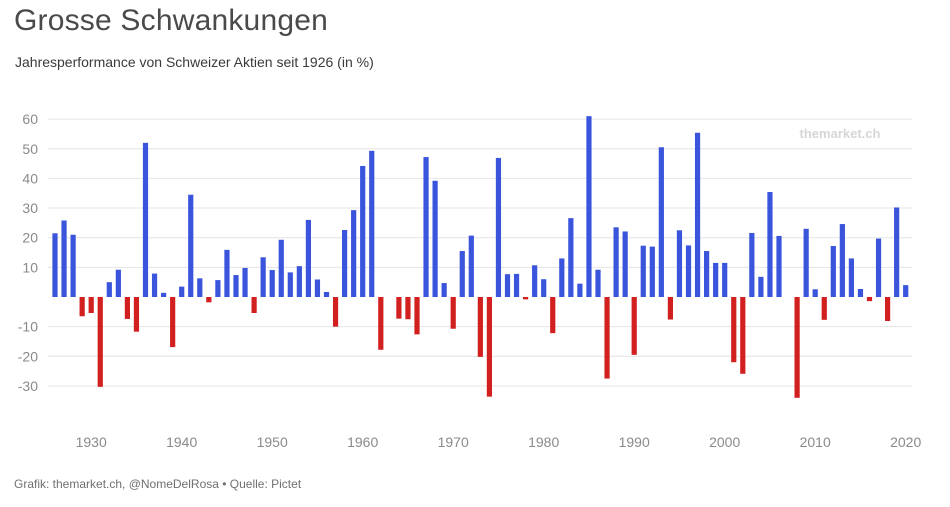  What do you see at coordinates (200, 287) in the screenshot?
I see `bar-1942` at bounding box center [200, 287].